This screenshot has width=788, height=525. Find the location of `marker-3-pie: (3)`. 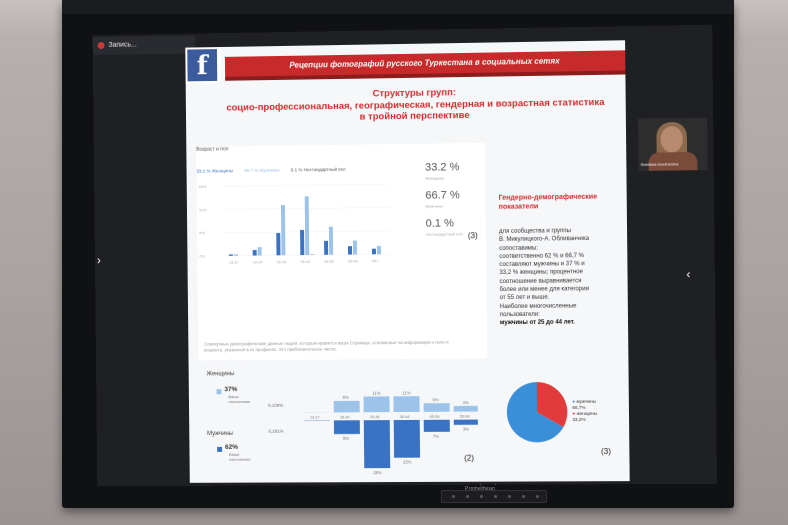

marker-3-pie: (3) is located at coordinates (606, 451).